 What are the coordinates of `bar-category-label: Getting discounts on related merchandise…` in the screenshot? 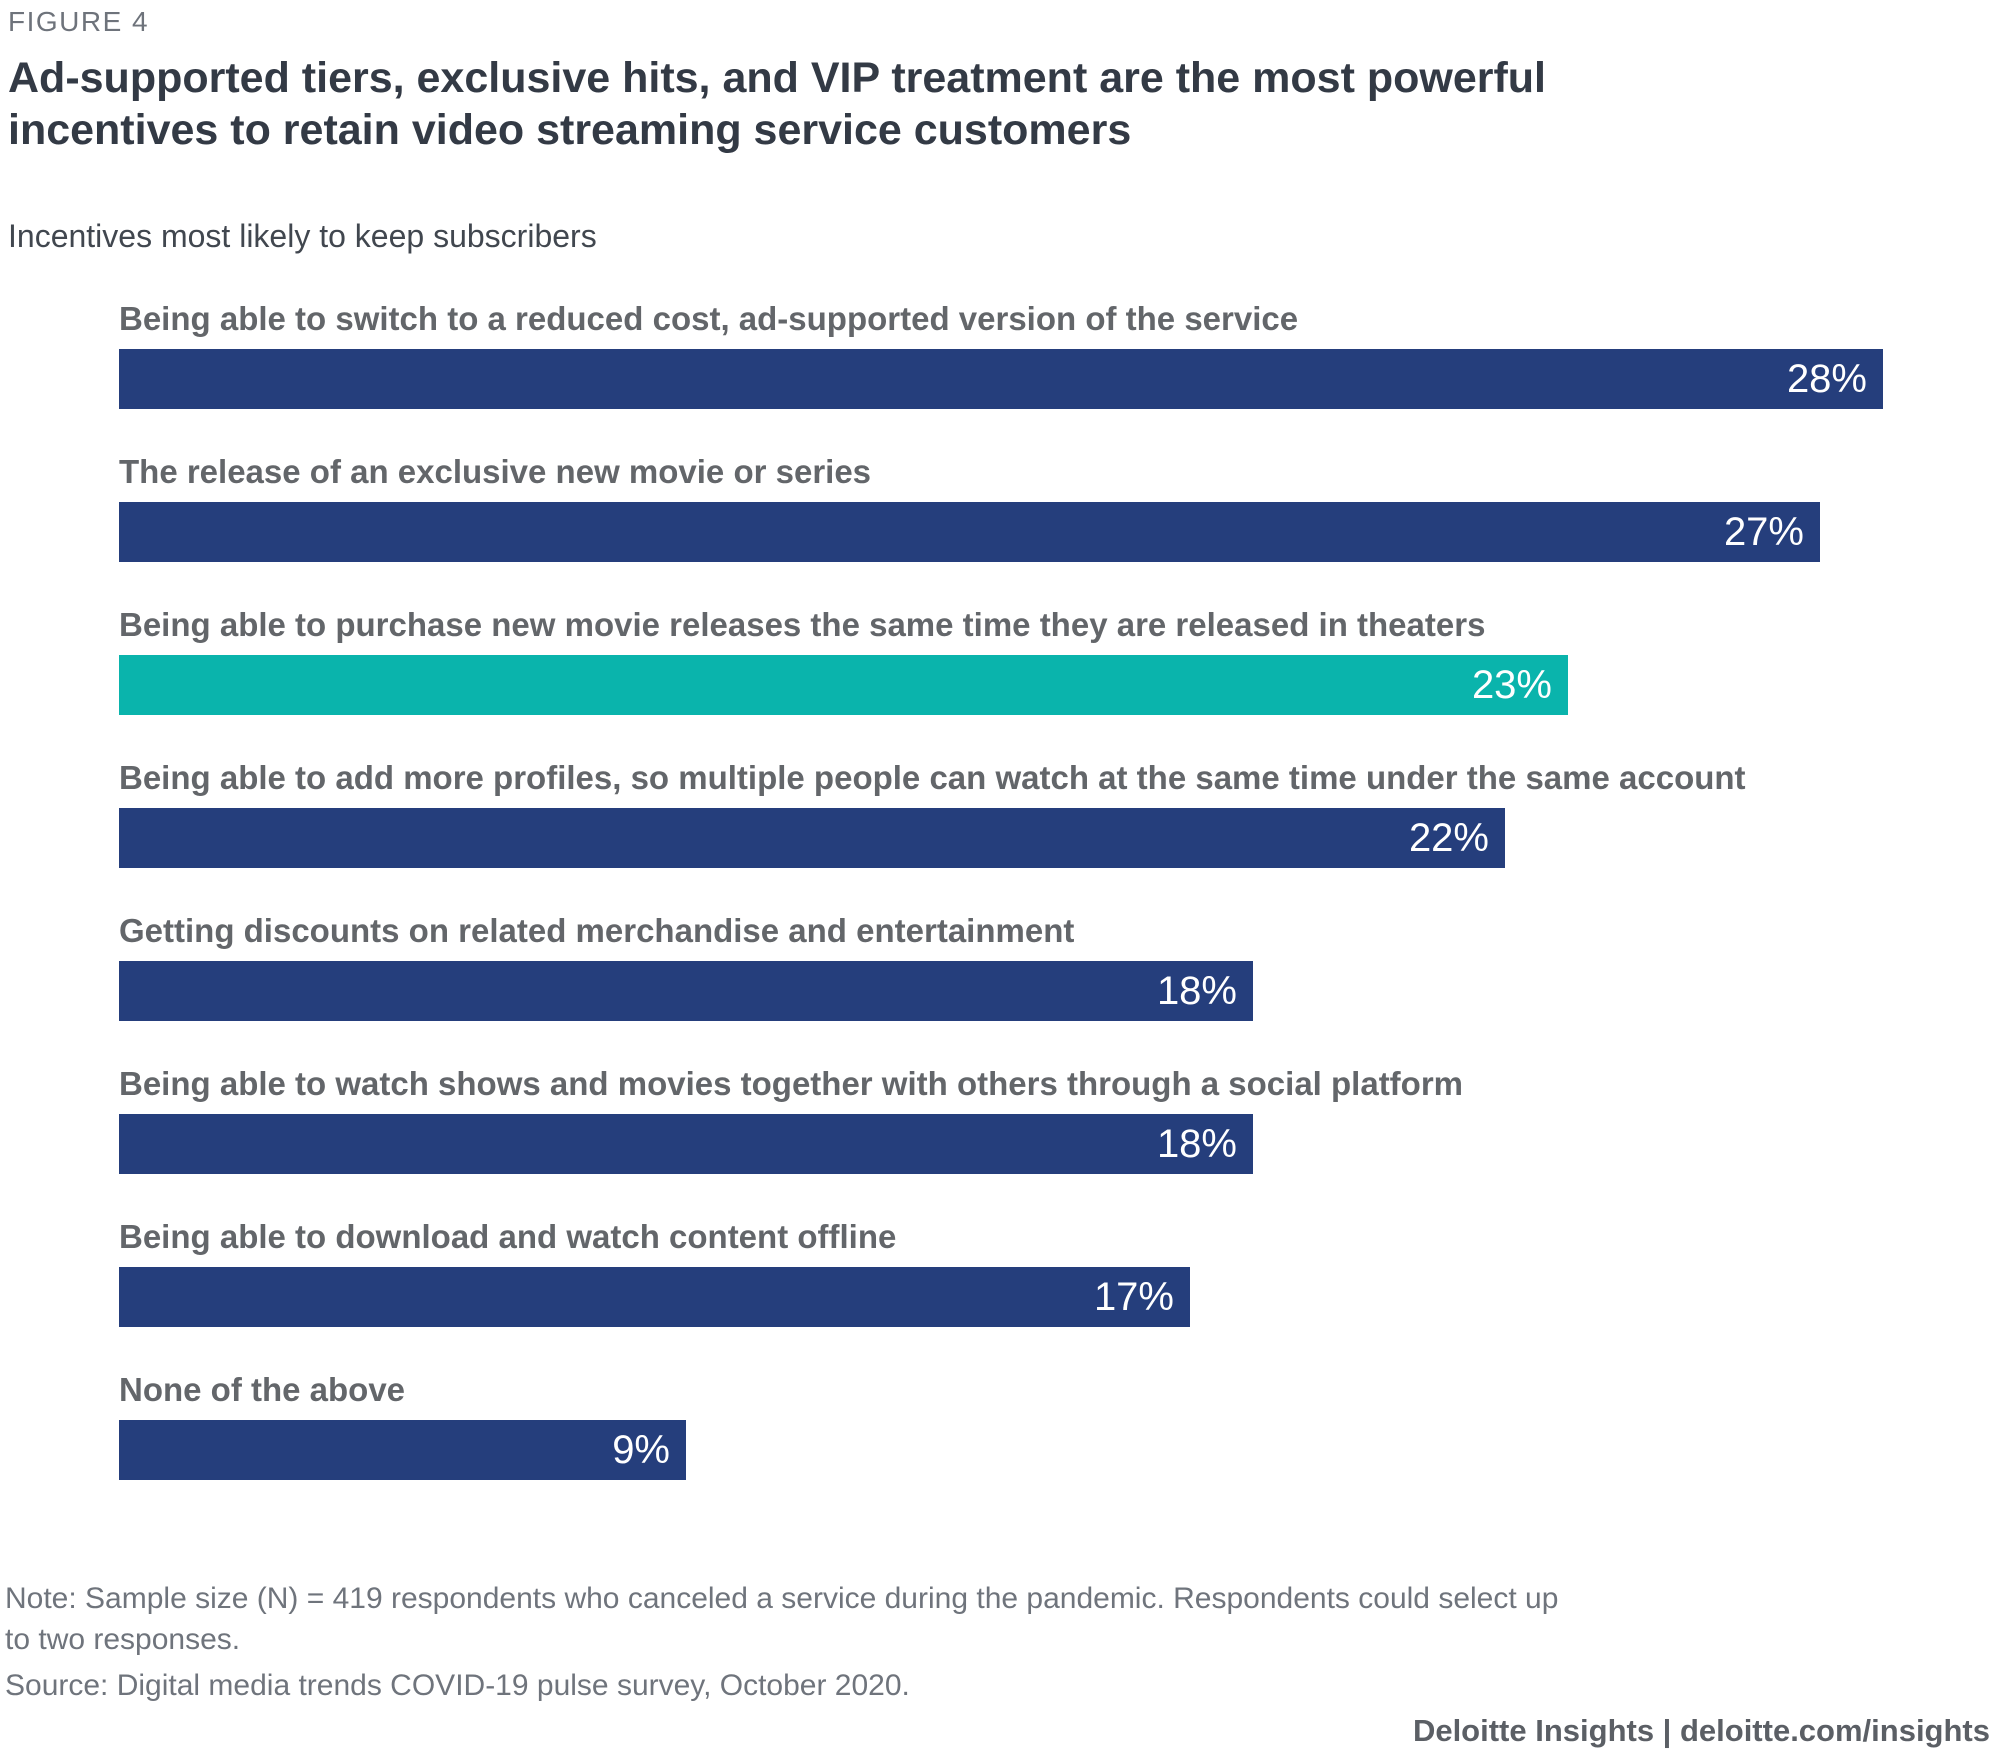 It's located at (597, 930).